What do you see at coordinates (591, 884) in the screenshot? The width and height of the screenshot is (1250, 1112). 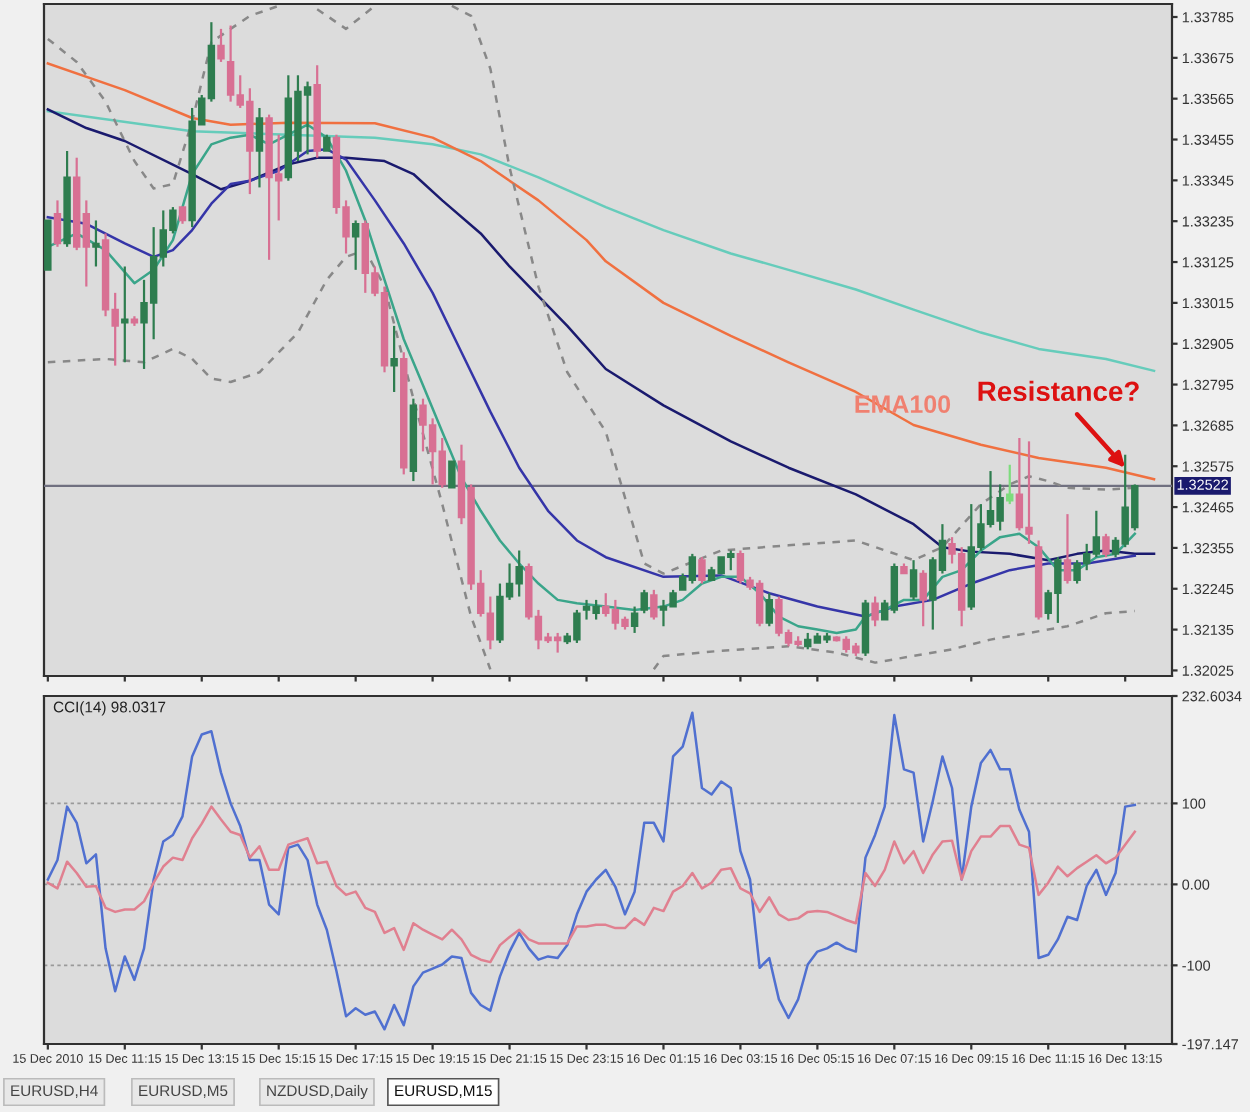 I see `line-series` at bounding box center [591, 884].